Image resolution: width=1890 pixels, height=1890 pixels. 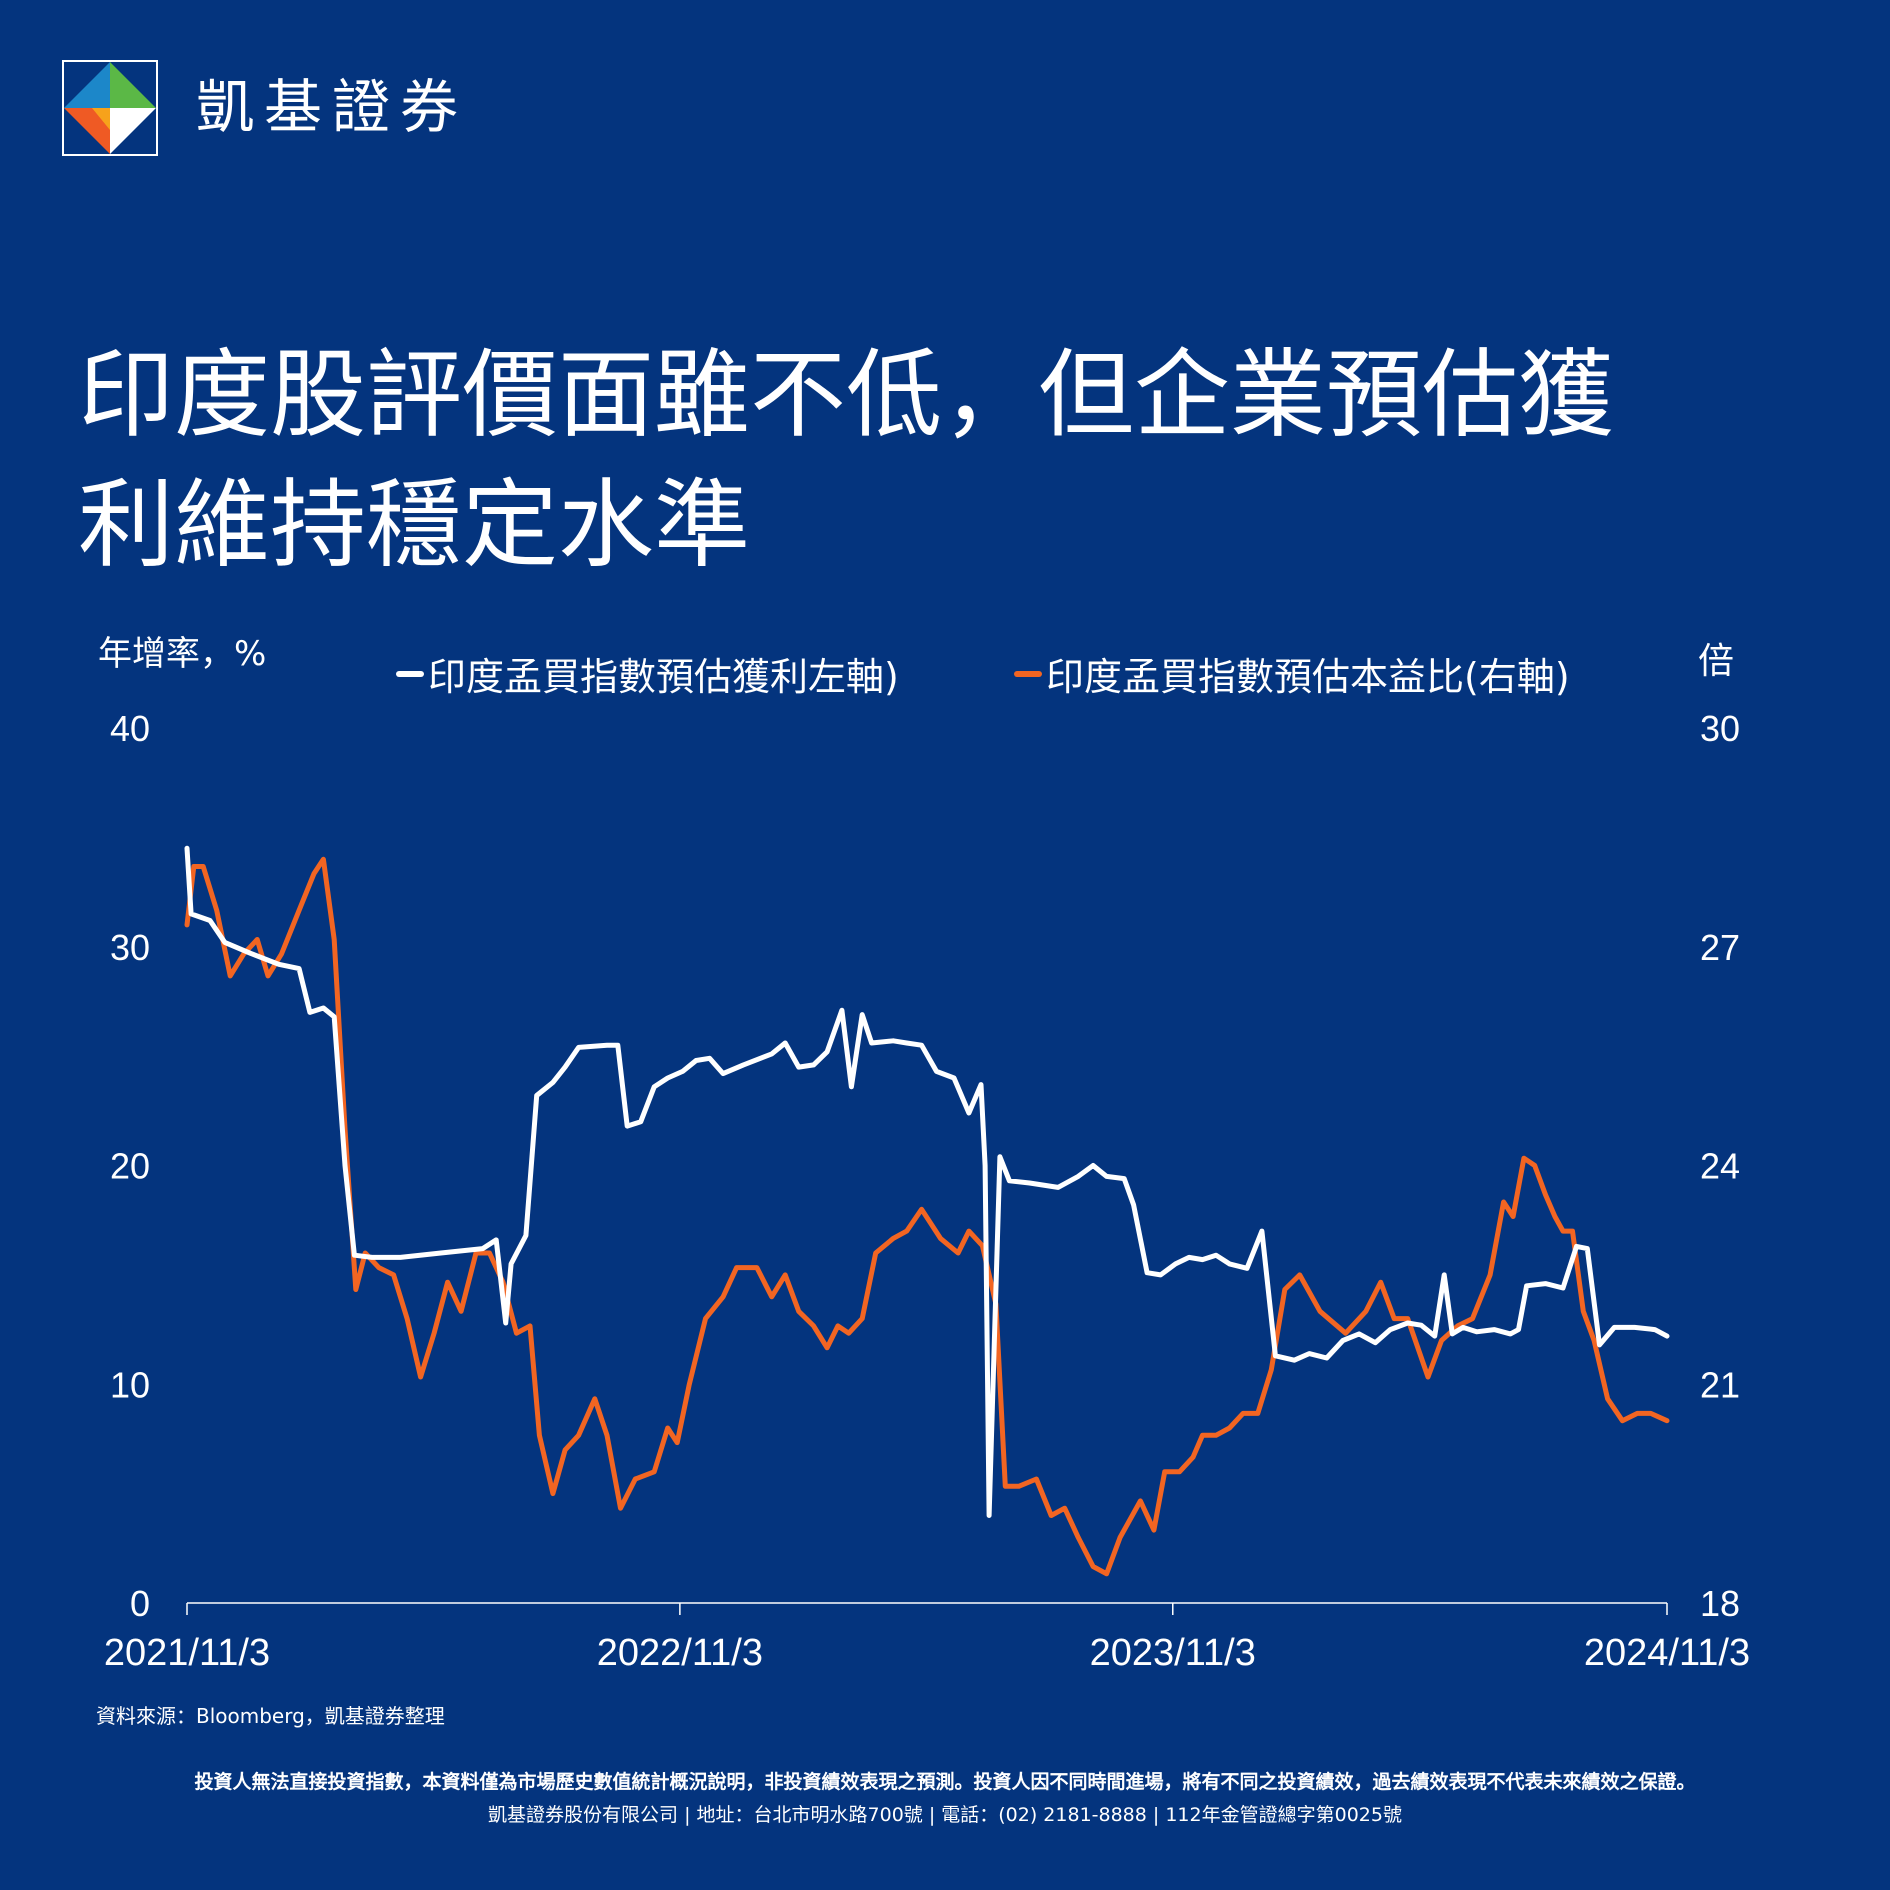 I want to click on page-title: 印度股評價面雖不低，但企業預估獲 利維持穩定水準, so click(x=958, y=460).